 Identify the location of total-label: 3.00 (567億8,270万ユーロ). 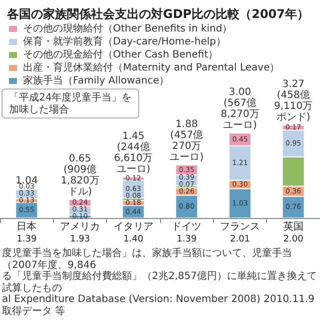
(240, 109).